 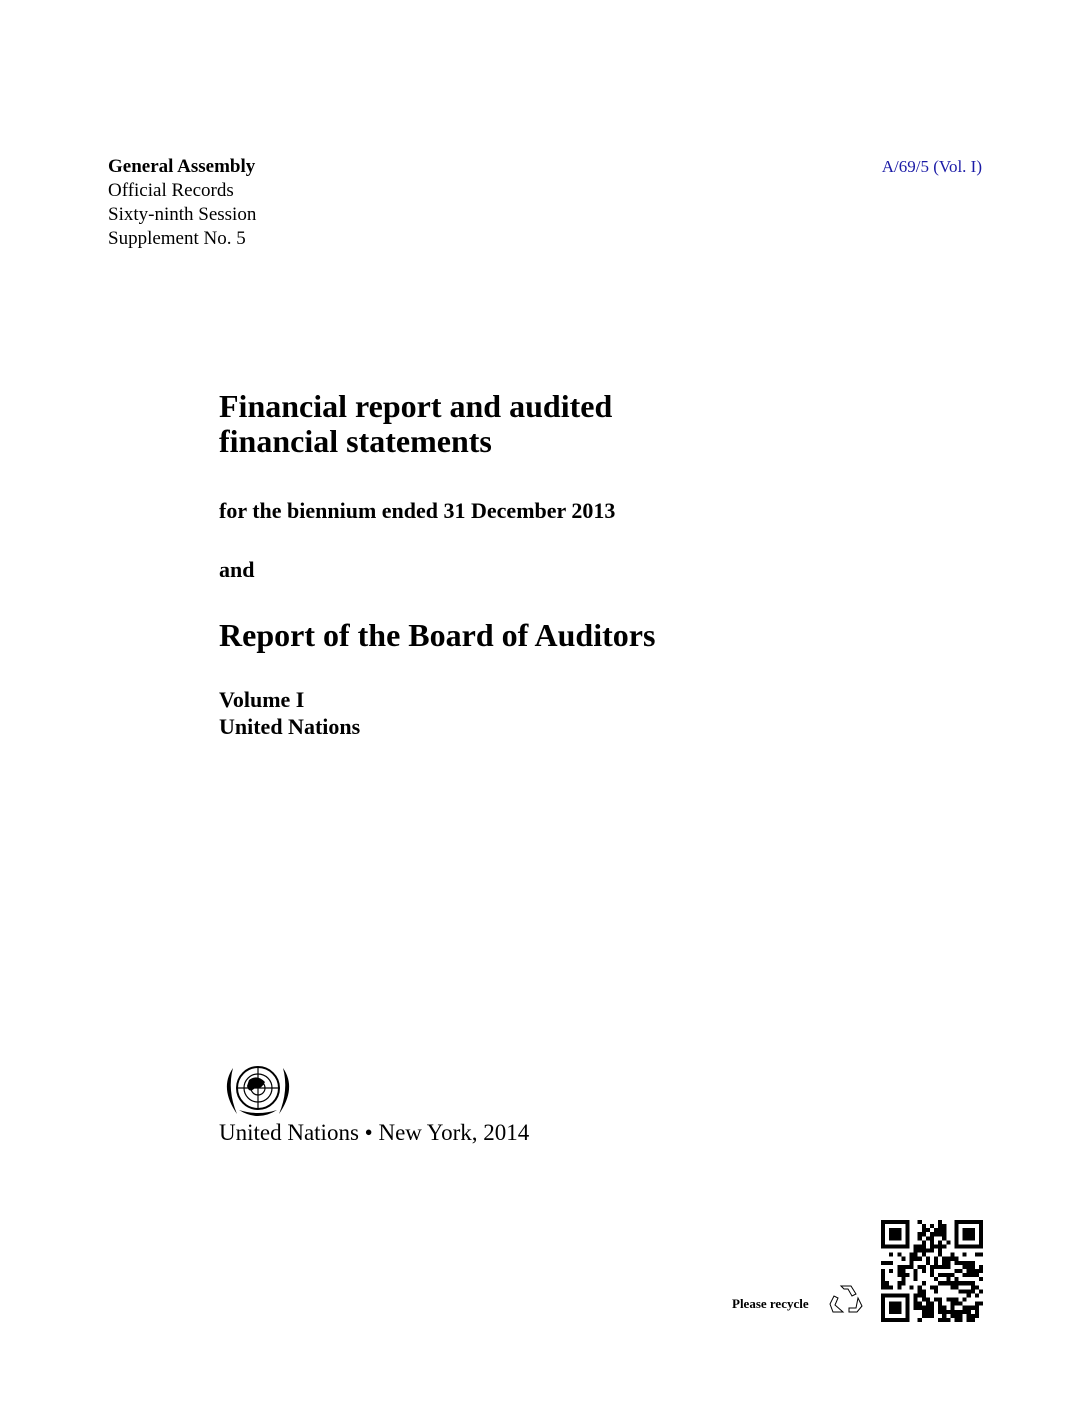 I want to click on official-records: Official Records, so click(x=171, y=190).